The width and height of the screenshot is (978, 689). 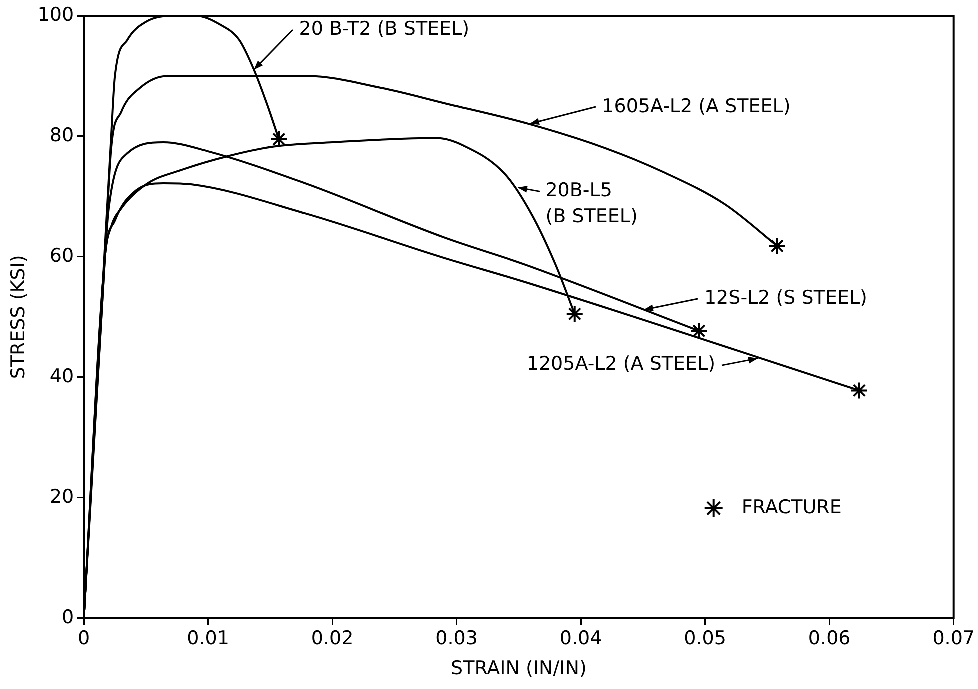 I want to click on y-tick-label: 40, so click(x=62, y=376).